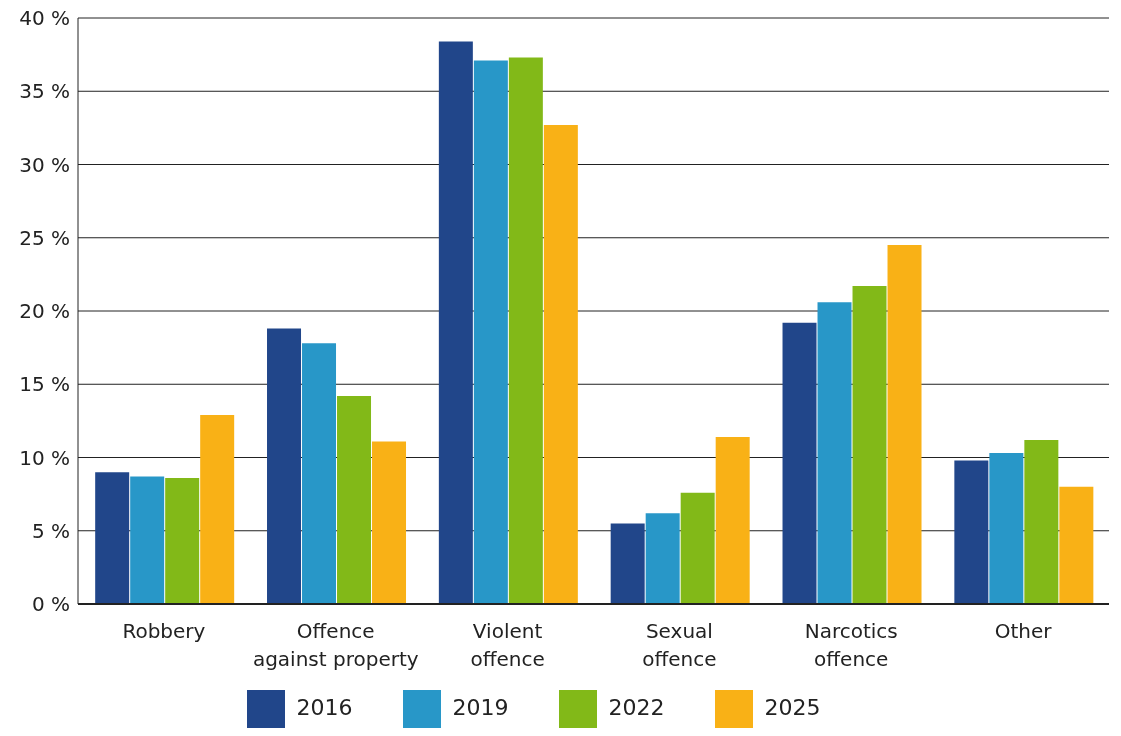 Image resolution: width=1121 pixels, height=736 pixels. I want to click on x-tick-label: Violent offence, so click(507, 645).